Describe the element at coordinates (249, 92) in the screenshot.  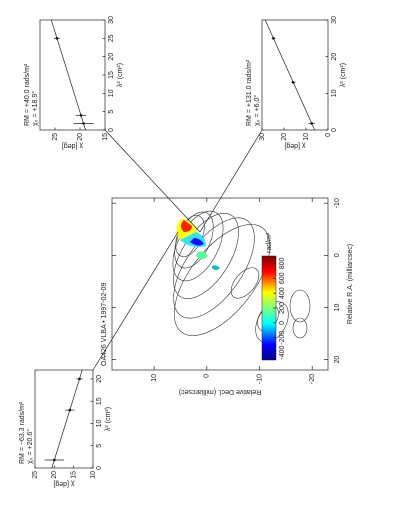
I see `rm-label: RM = +131.0 rads/m²` at that location.